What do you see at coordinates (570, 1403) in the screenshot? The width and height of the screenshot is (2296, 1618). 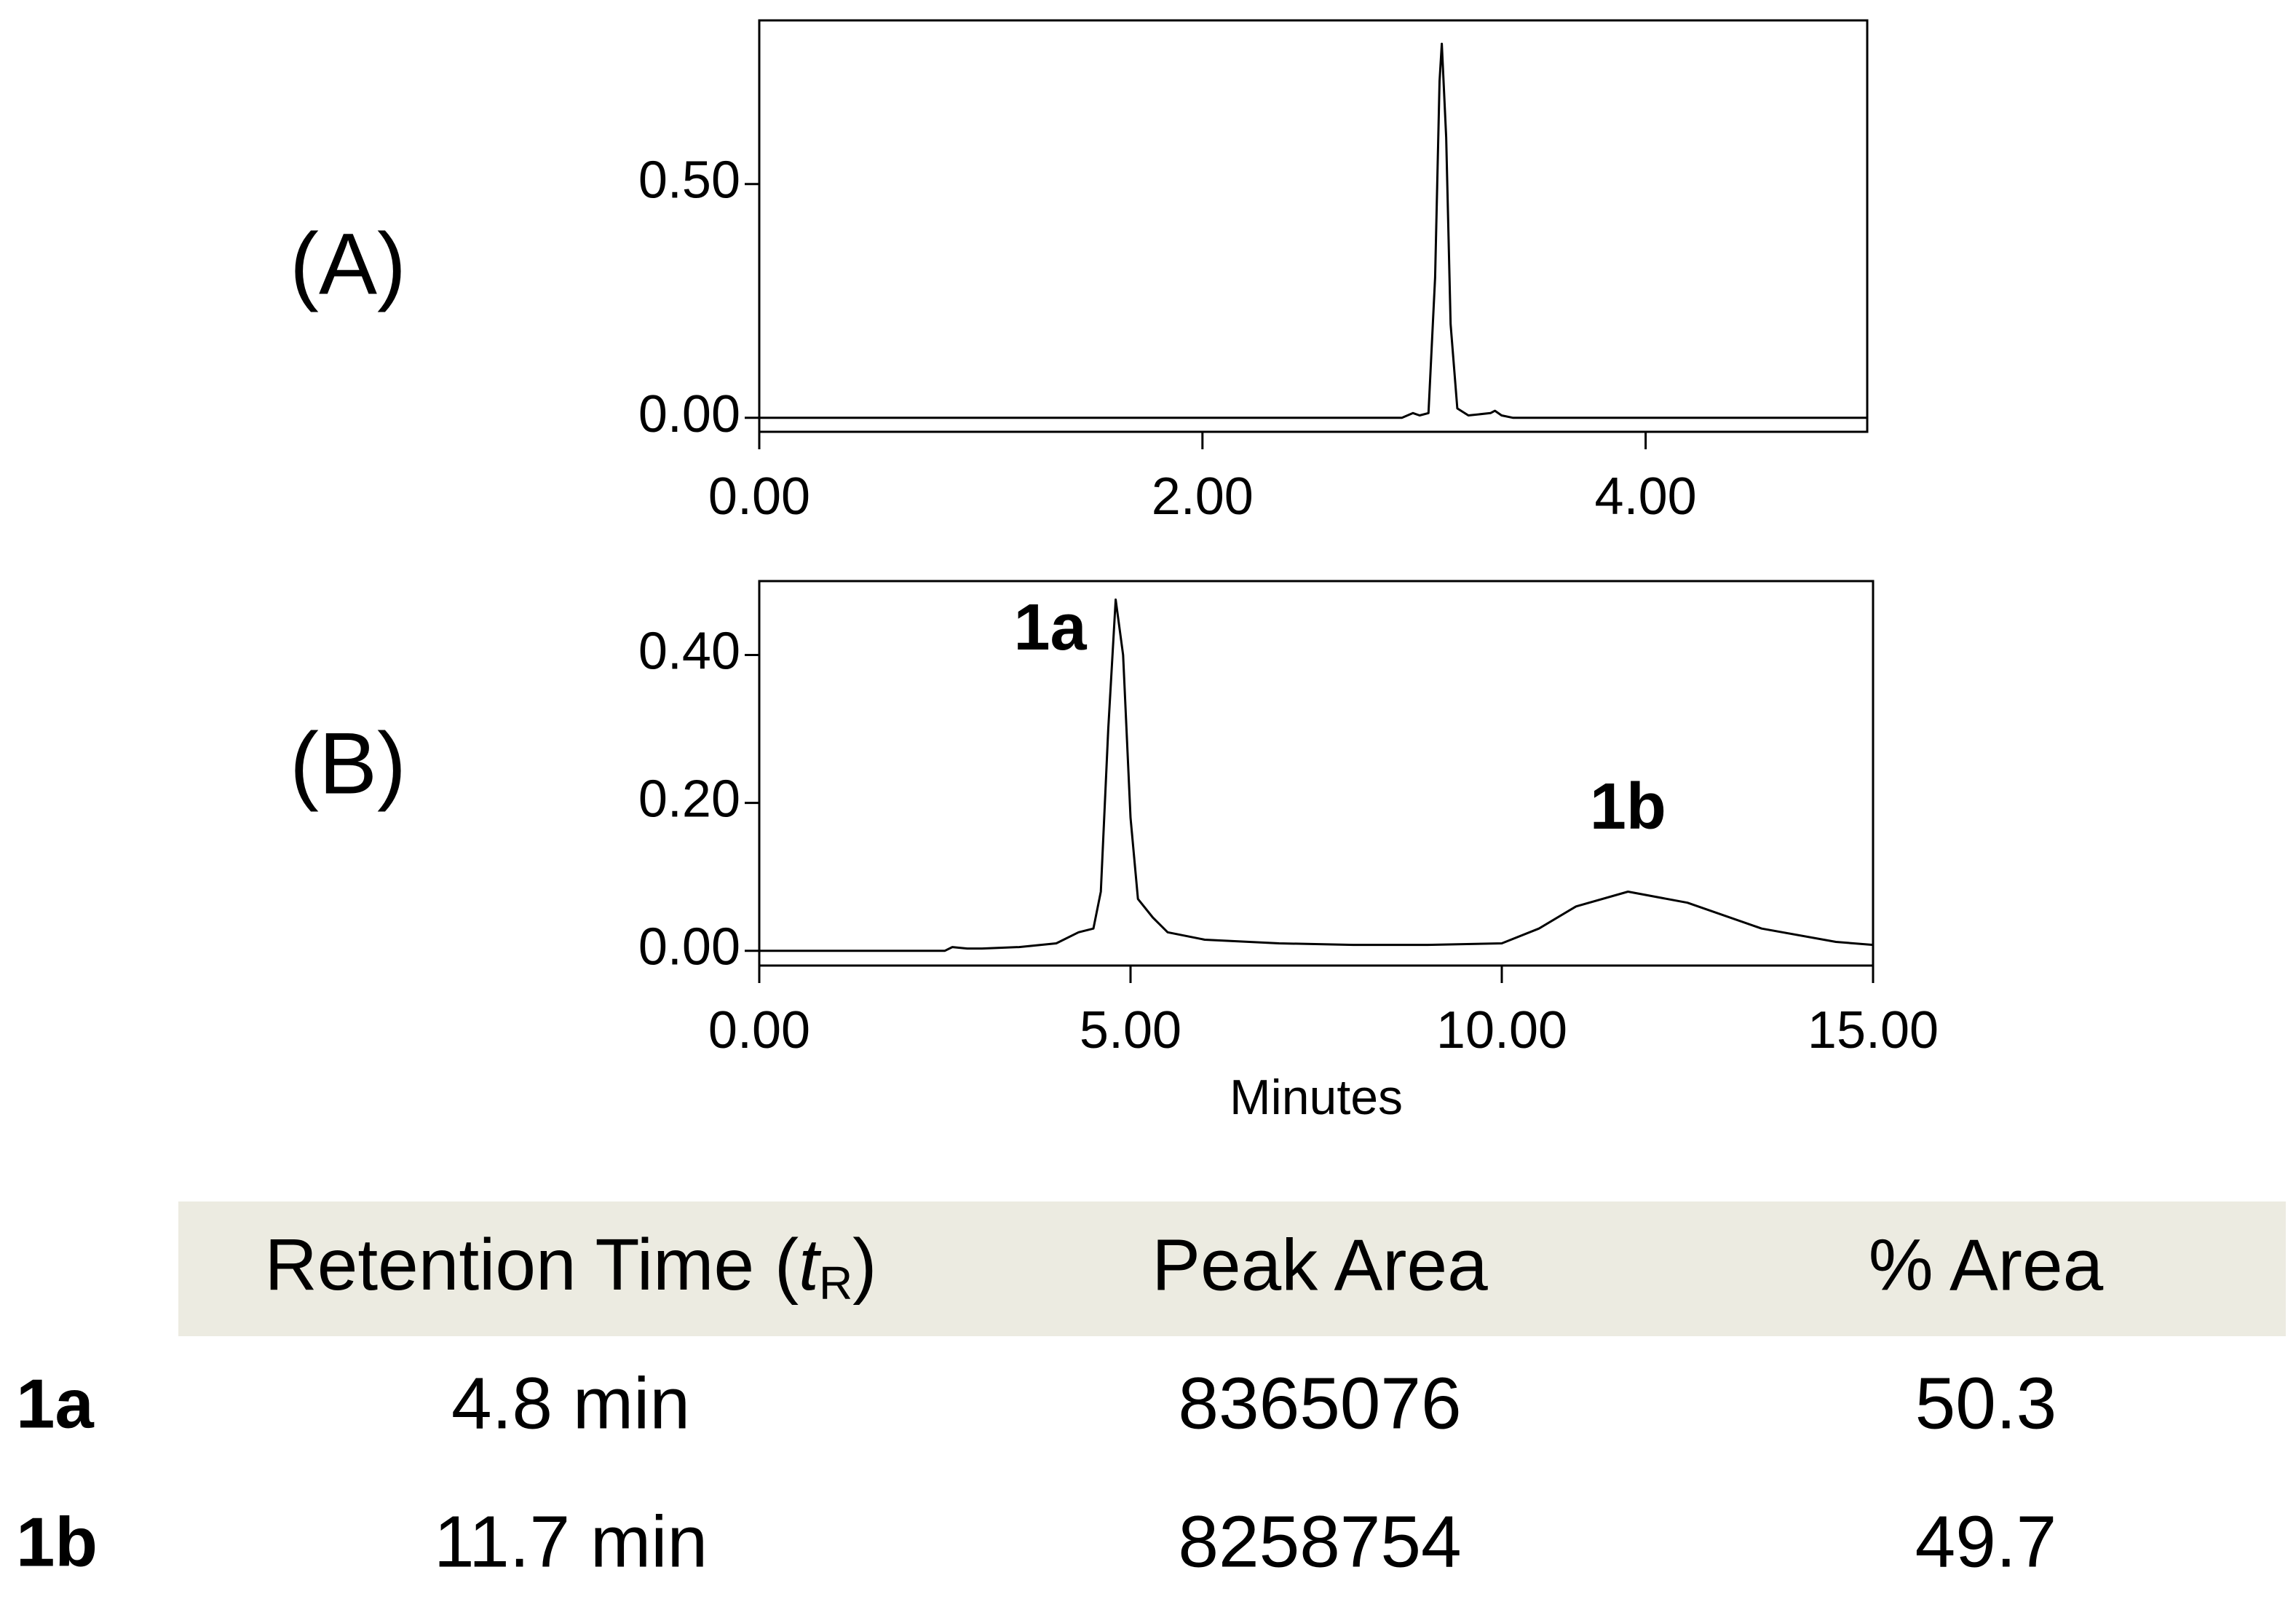 I see `table-cell: 4.8 min` at bounding box center [570, 1403].